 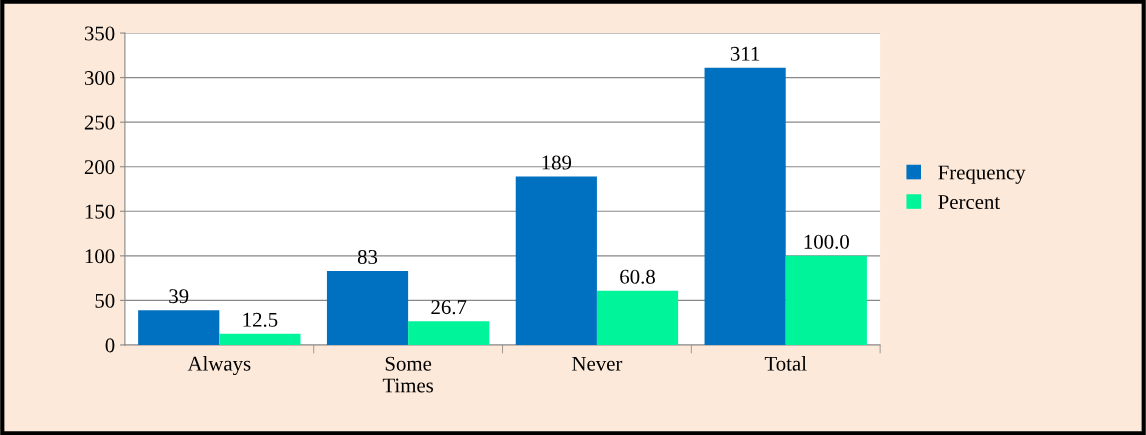 I want to click on x-tick-label: Always, so click(x=219, y=366).